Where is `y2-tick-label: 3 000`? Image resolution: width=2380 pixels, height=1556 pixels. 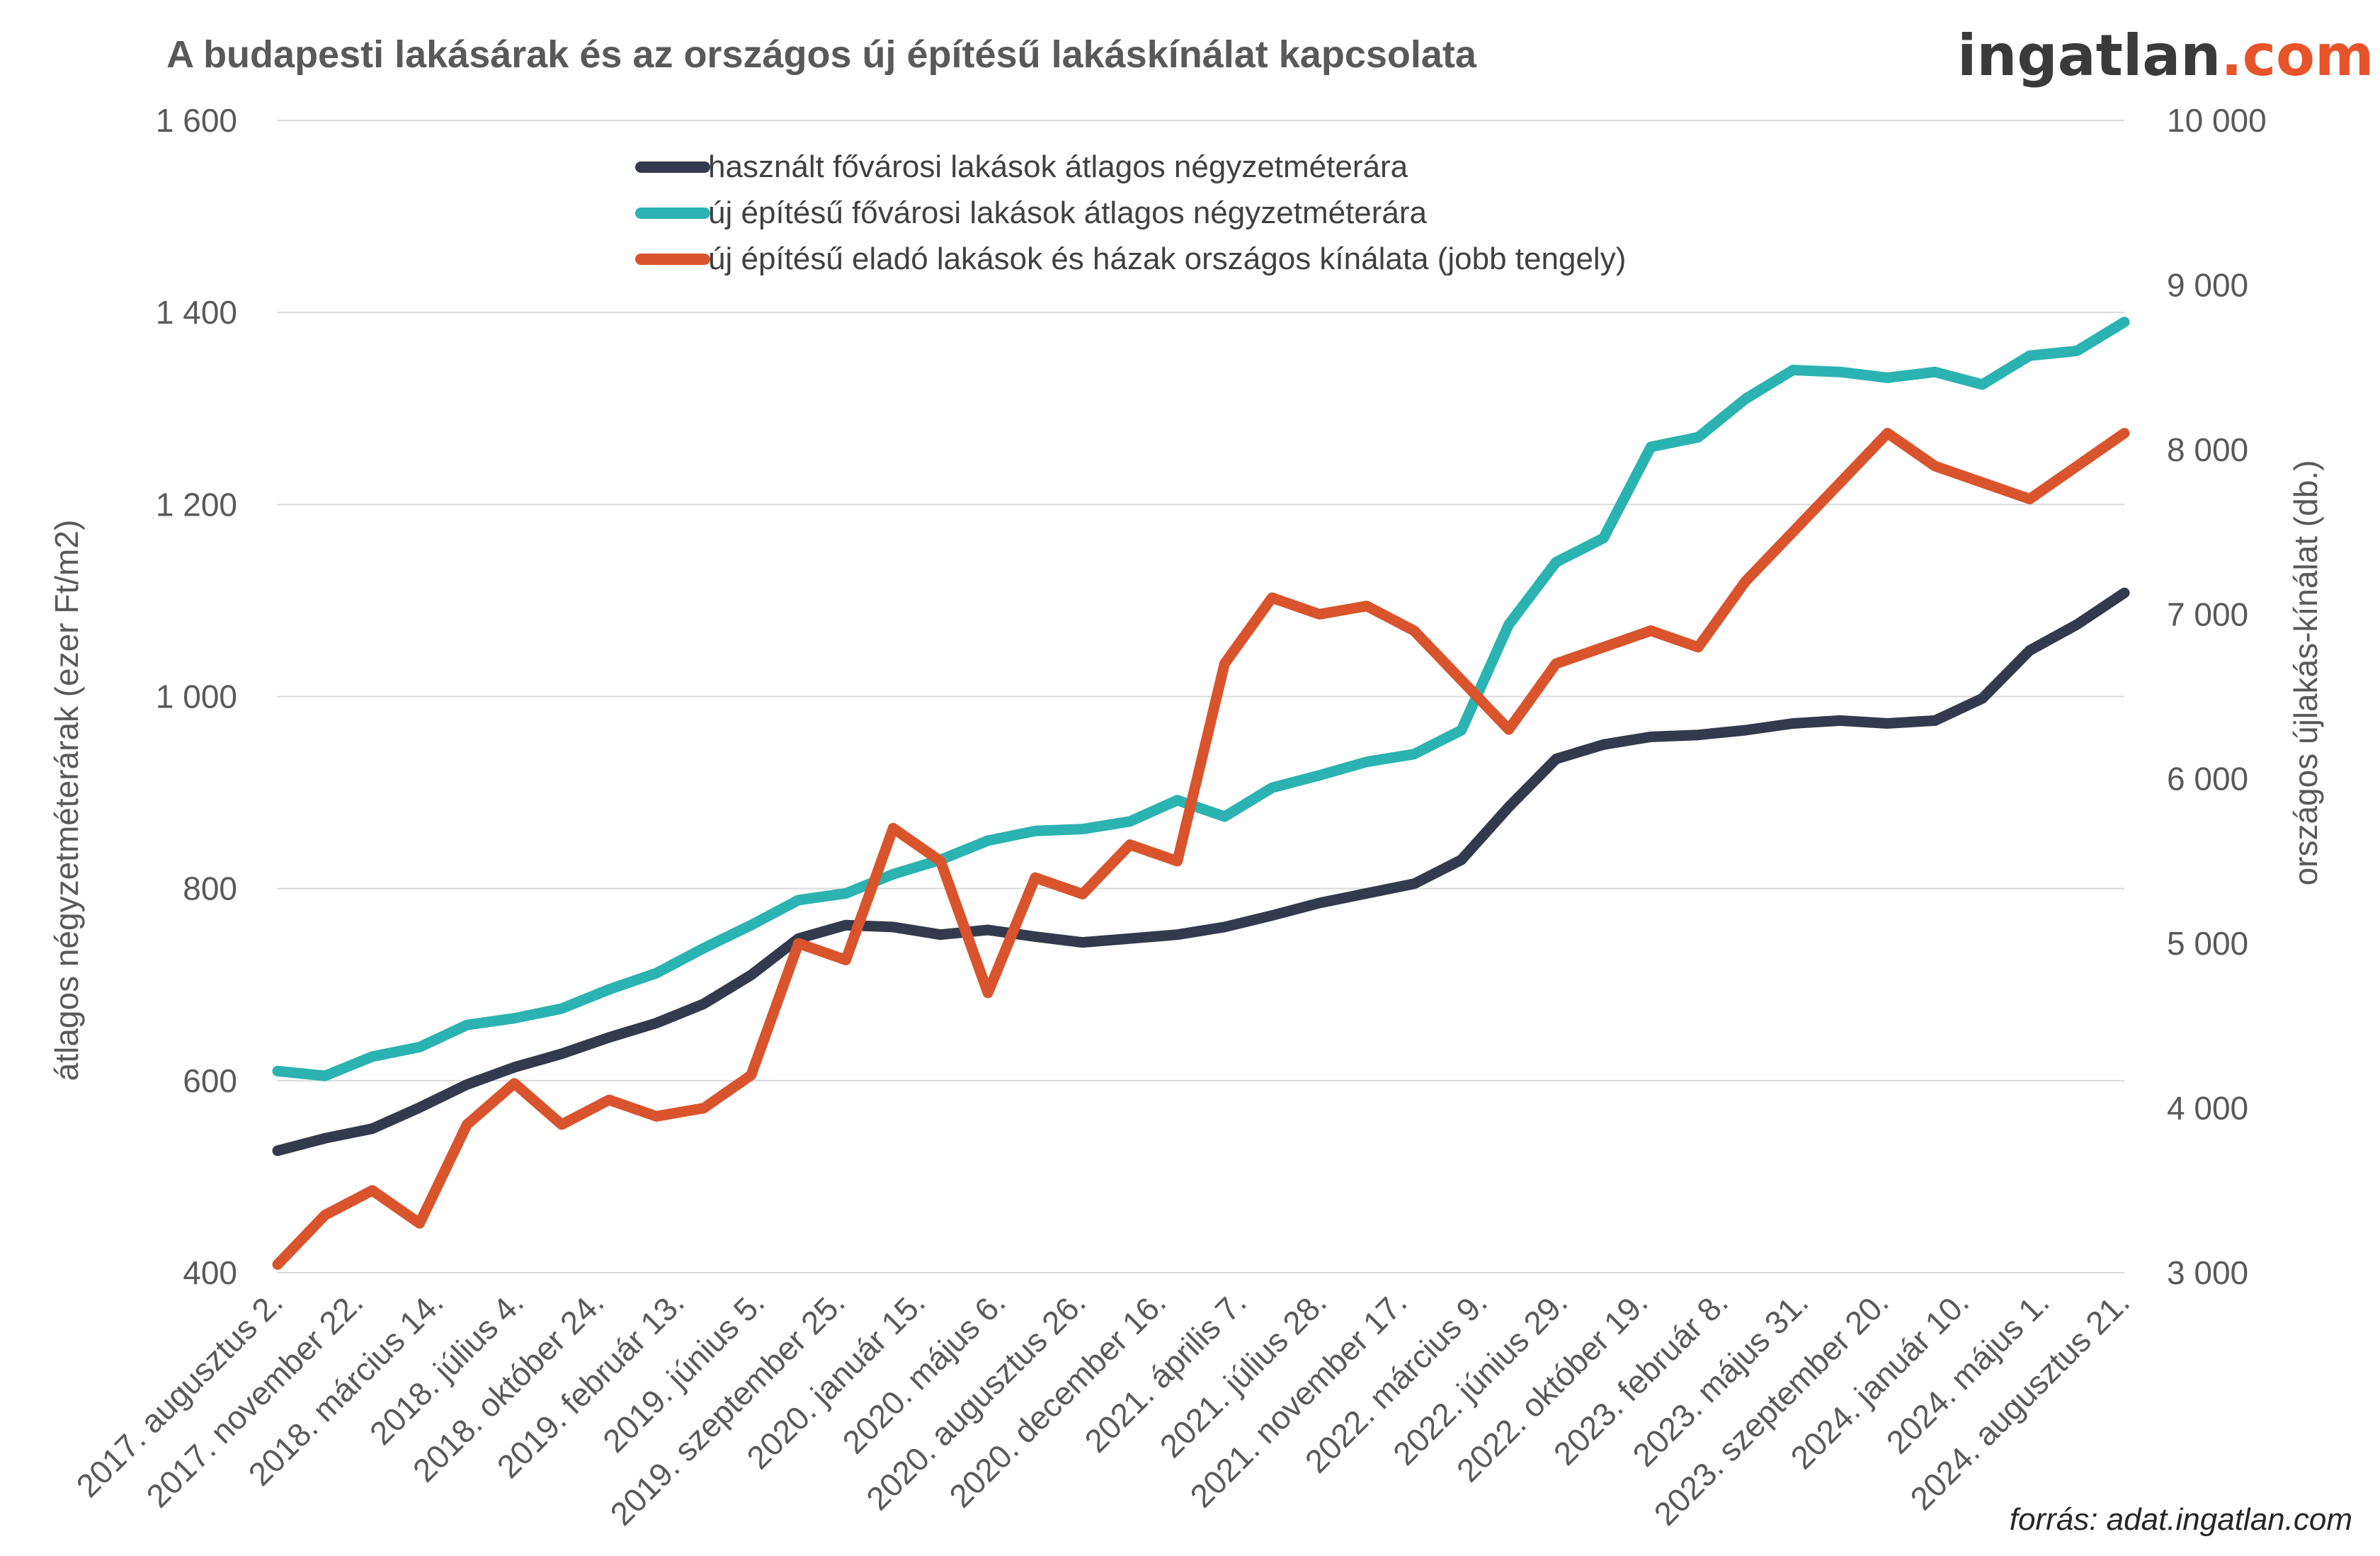 y2-tick-label: 3 000 is located at coordinates (2207, 1272).